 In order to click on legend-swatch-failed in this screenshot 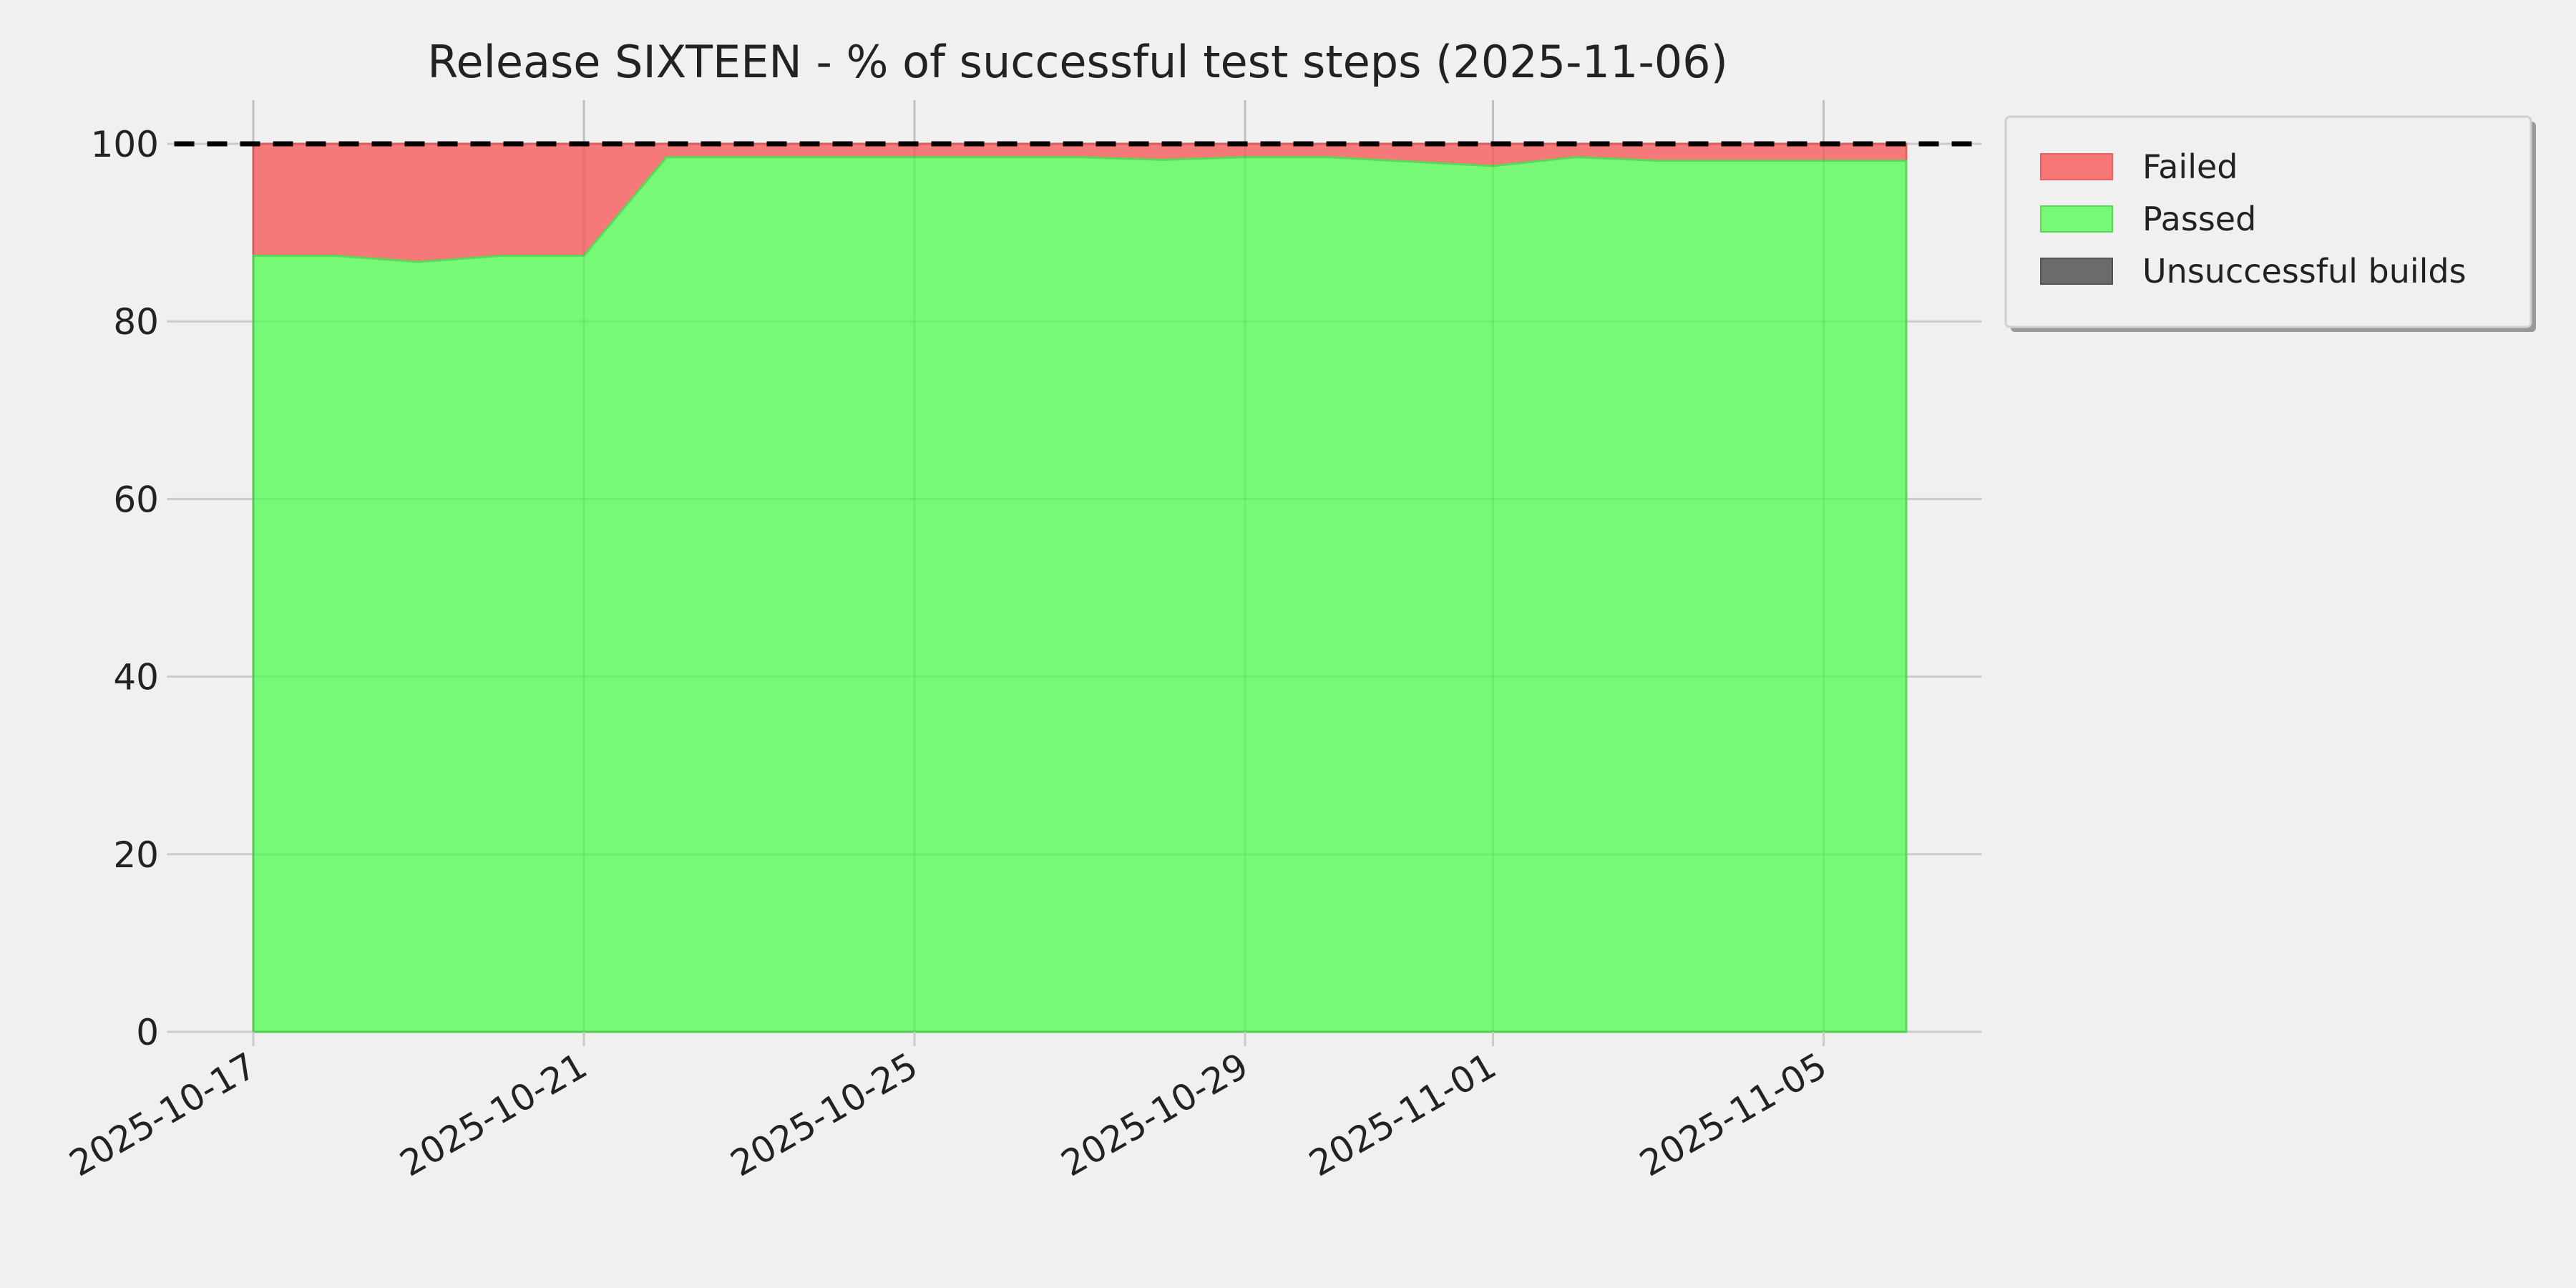, I will do `click(2076, 166)`.